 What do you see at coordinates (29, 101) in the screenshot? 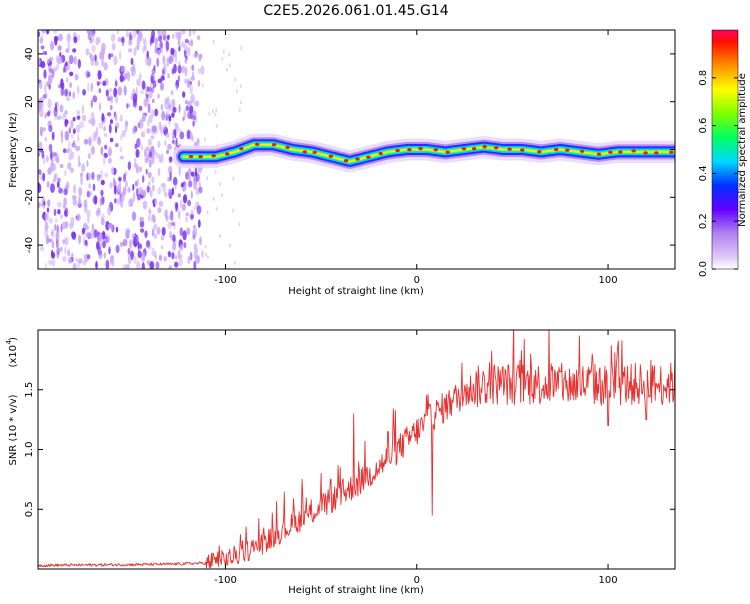
I see `y-tick-label: 20` at bounding box center [29, 101].